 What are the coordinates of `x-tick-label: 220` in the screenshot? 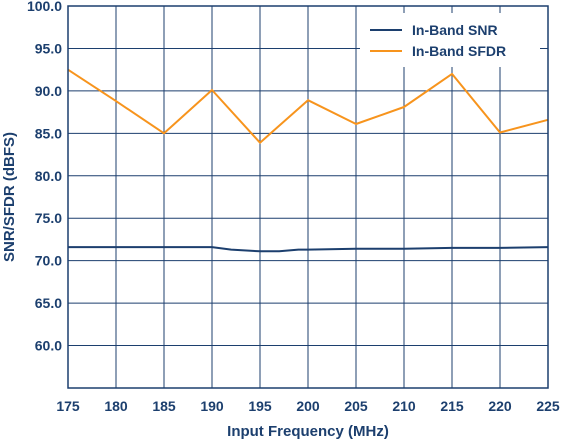 It's located at (500, 406).